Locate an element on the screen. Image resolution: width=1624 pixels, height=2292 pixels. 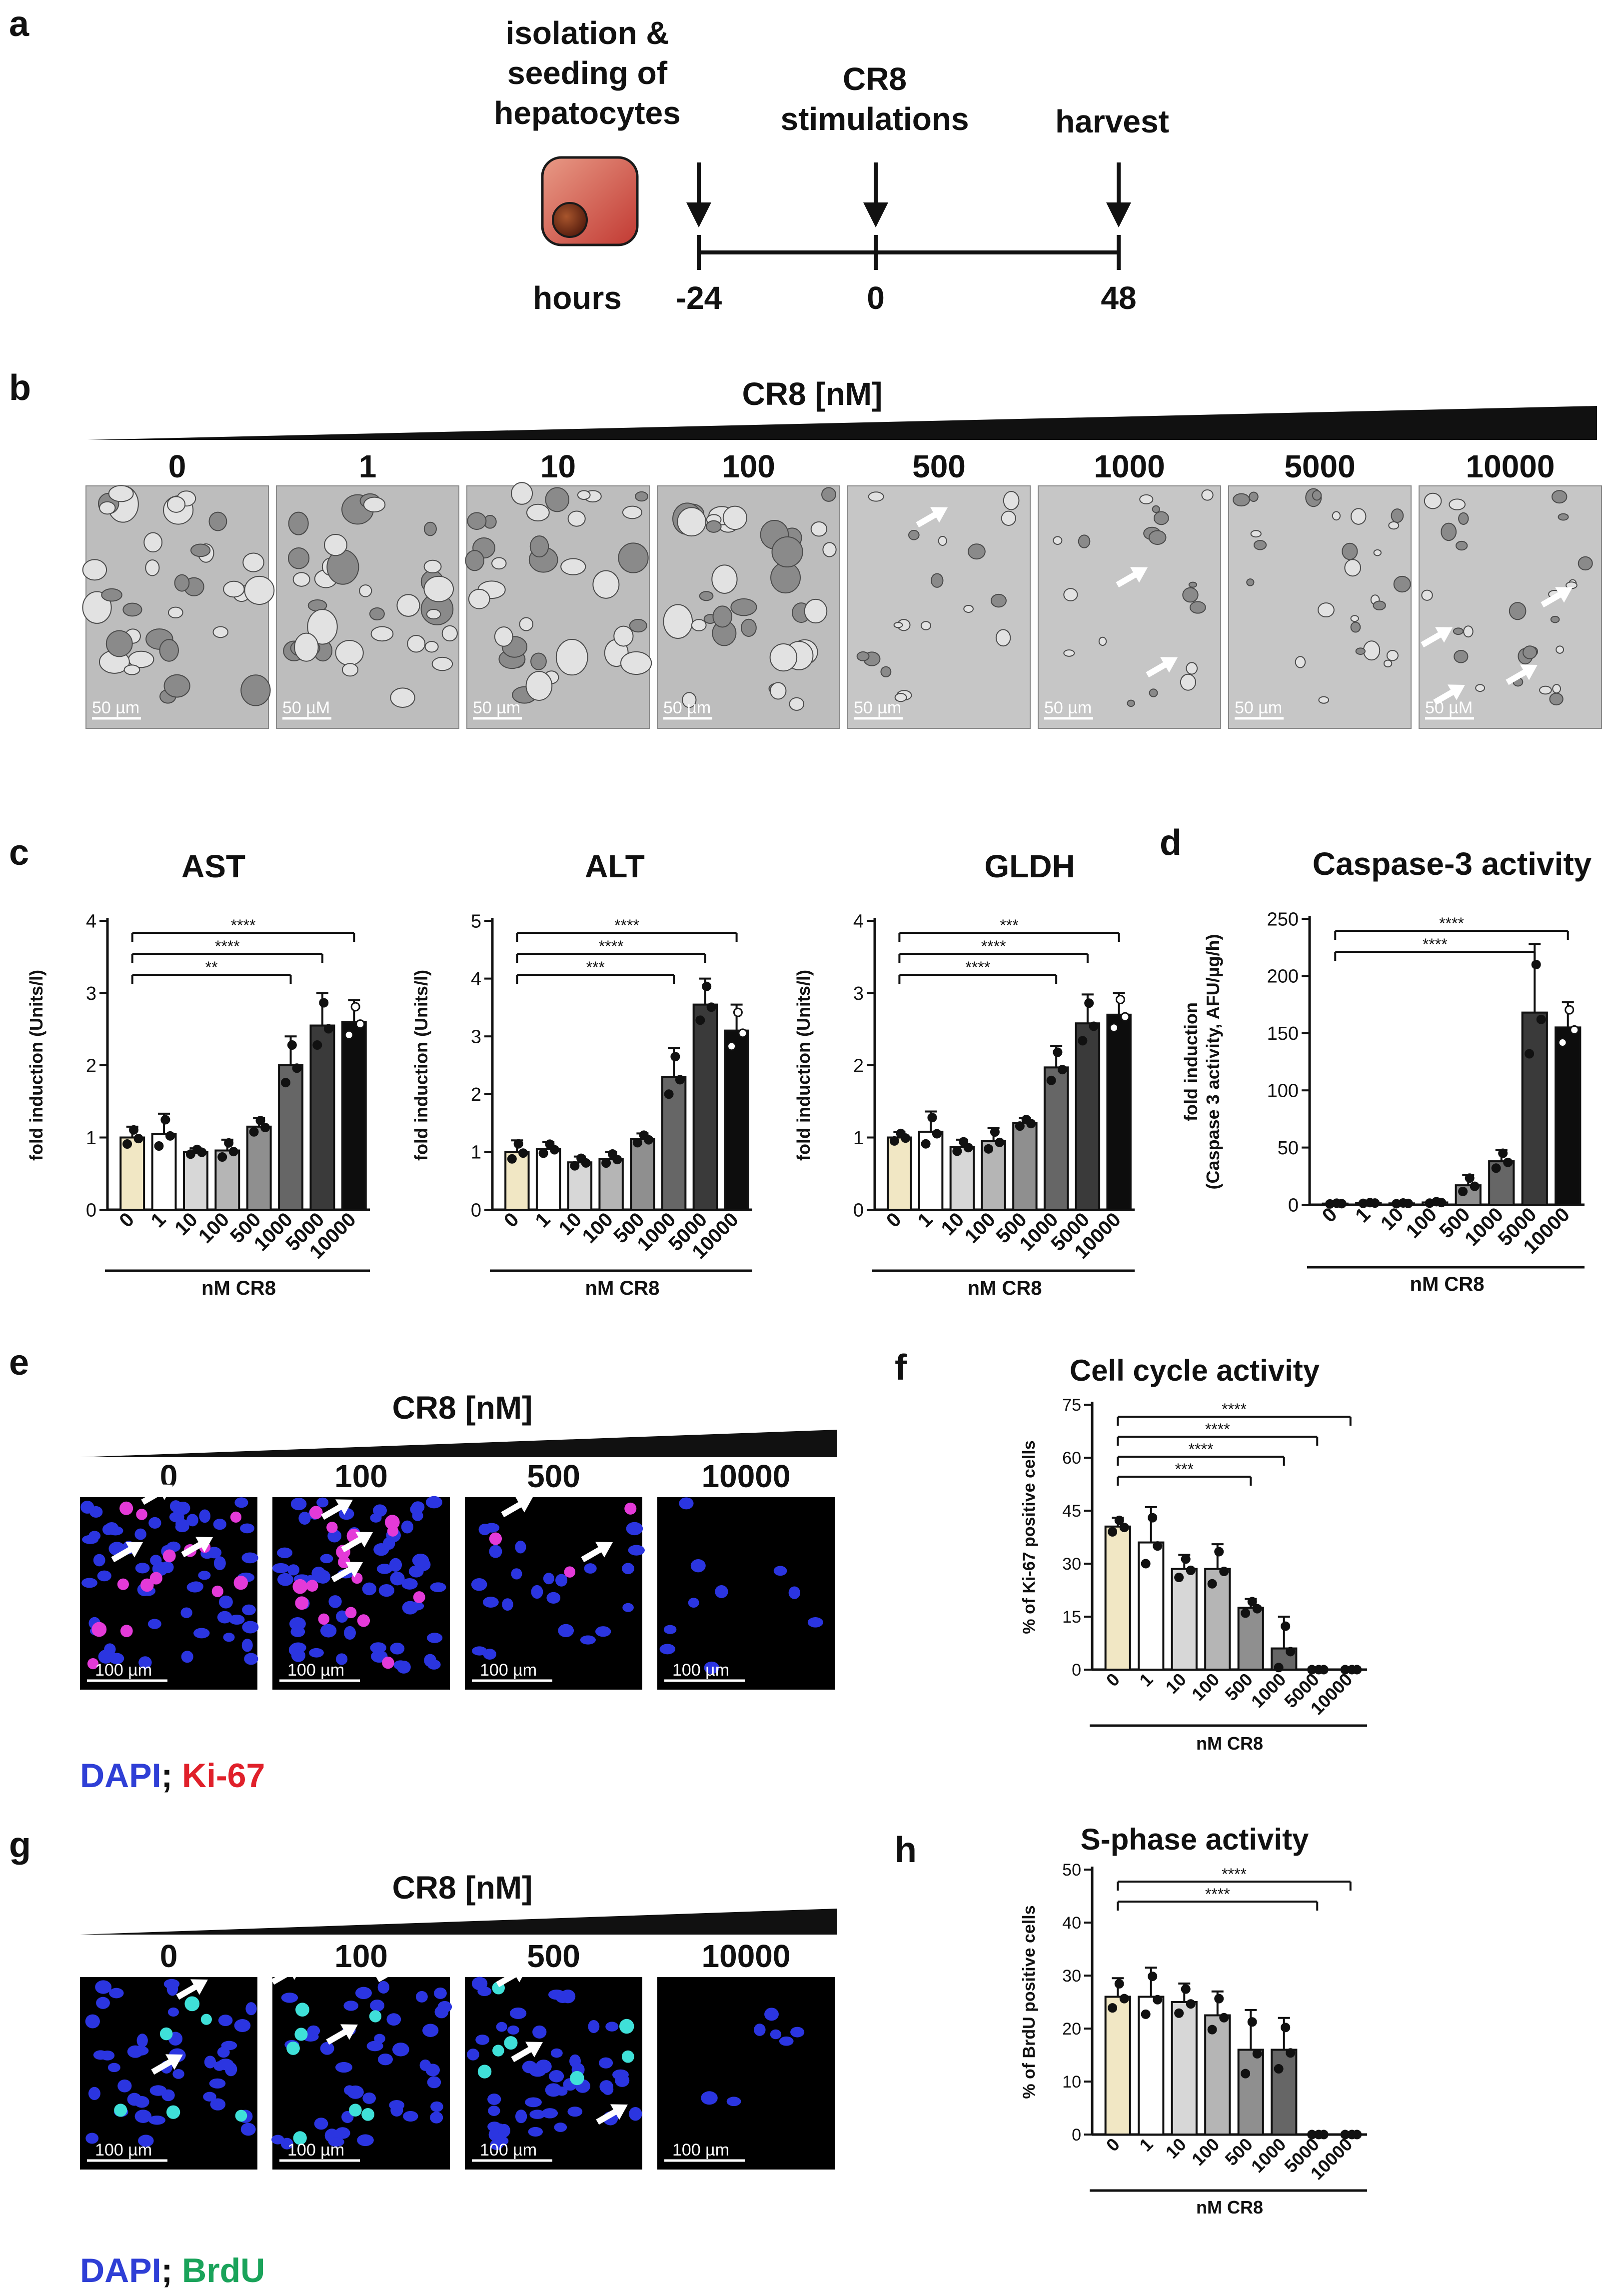
y-tick-label: 4 is located at coordinates (858, 921).